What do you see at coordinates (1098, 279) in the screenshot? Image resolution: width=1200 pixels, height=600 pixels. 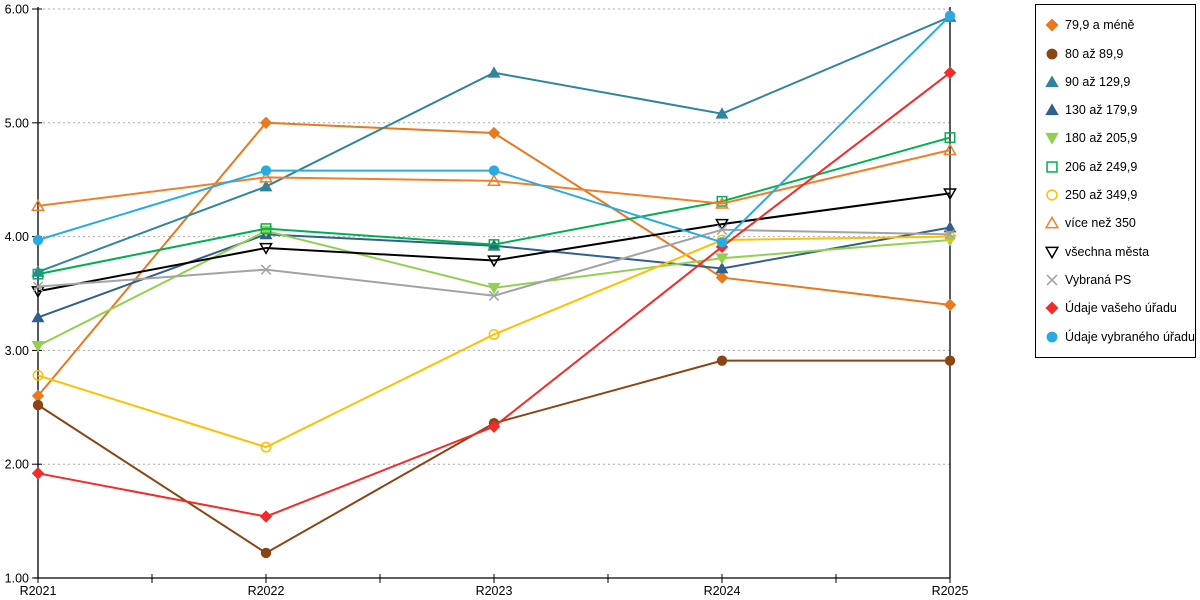 I see `legend-item-label: Vybraná PS` at bounding box center [1098, 279].